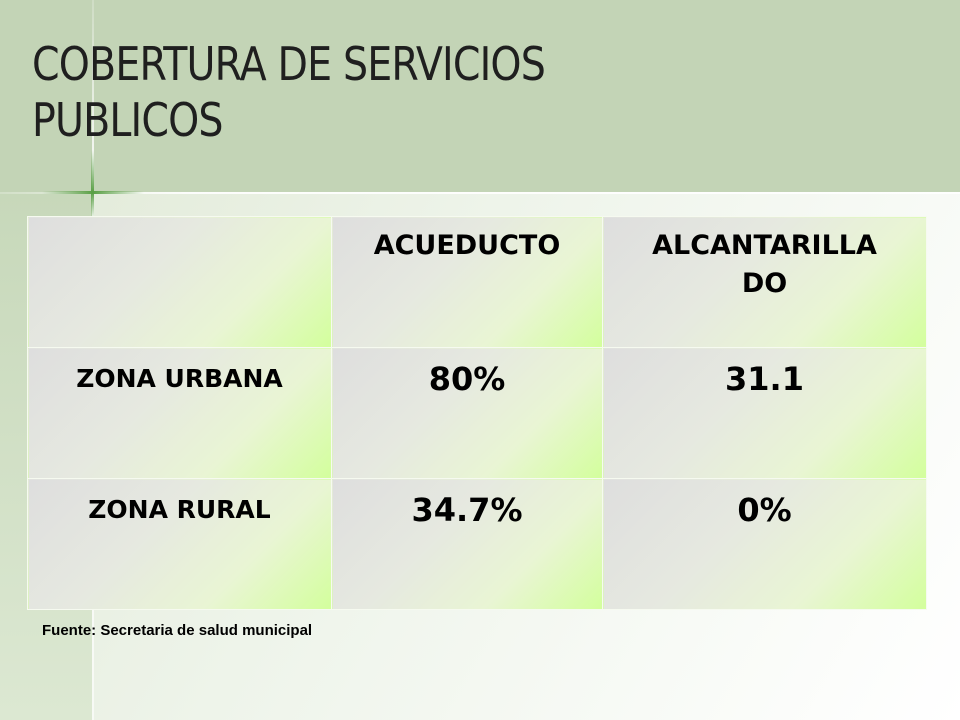  Describe the element at coordinates (179, 282) in the screenshot. I see `table-corner-cell` at that location.